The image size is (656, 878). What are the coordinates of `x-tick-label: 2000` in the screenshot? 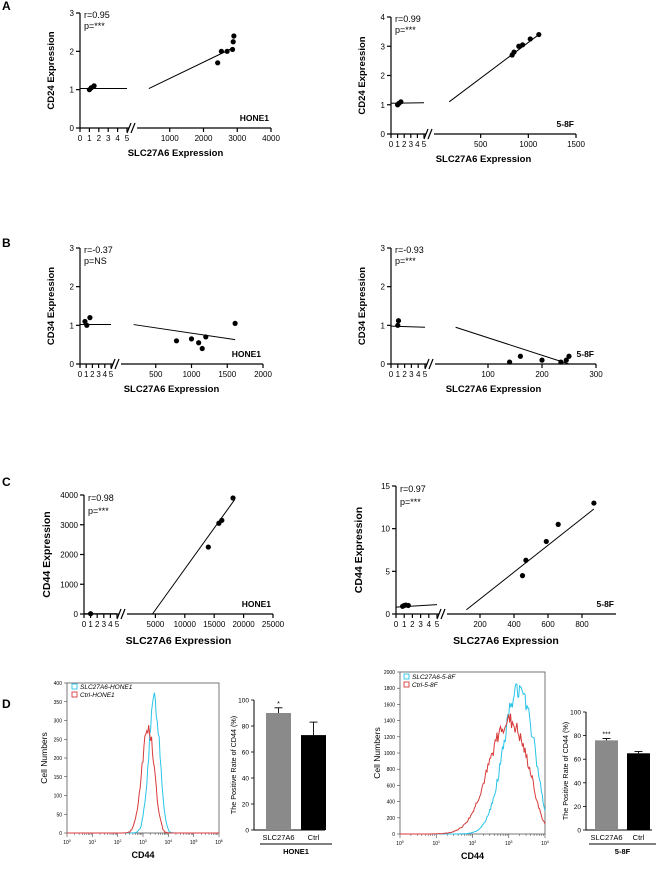 It's located at (263, 374).